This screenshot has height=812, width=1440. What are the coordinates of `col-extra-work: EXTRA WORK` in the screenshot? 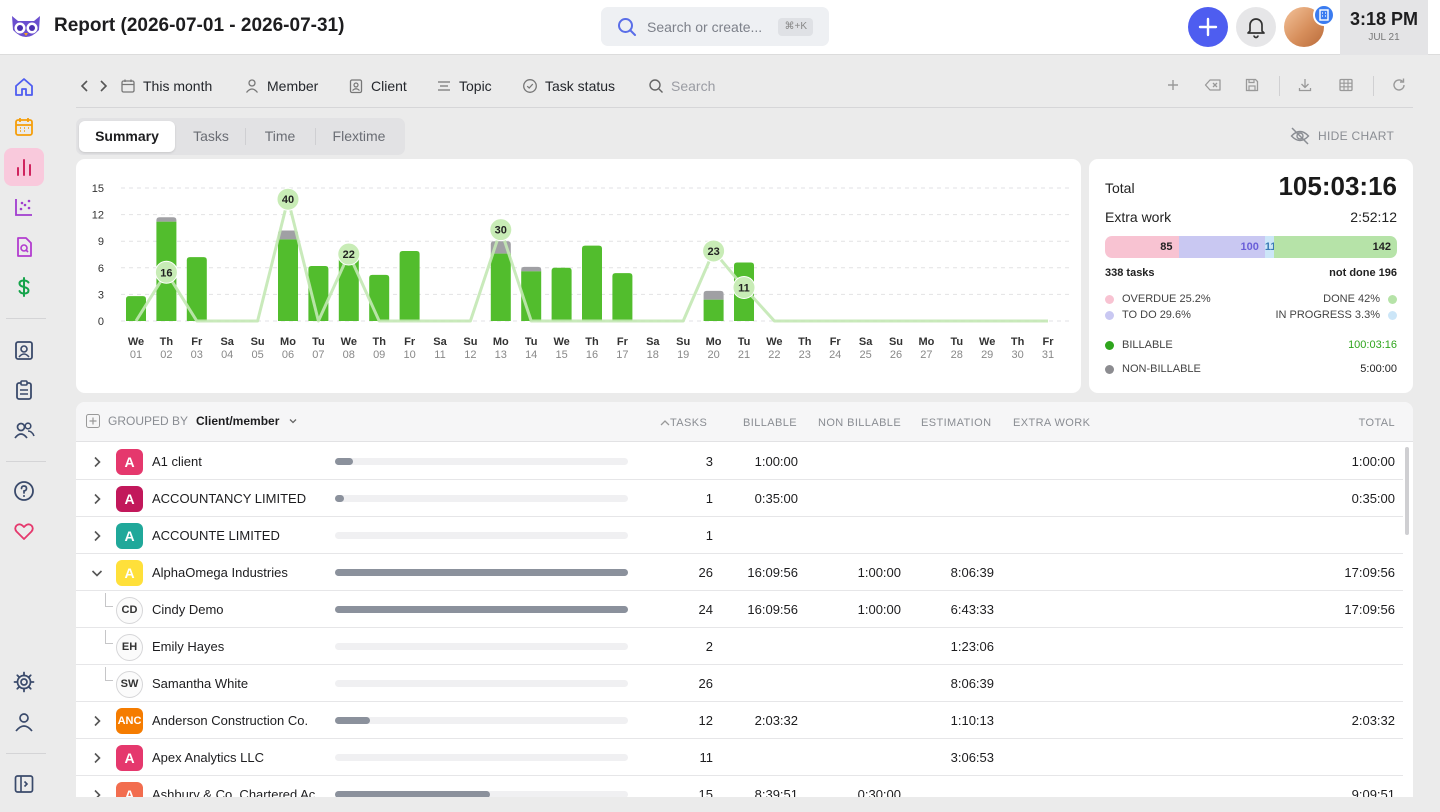 It's located at (1052, 423).